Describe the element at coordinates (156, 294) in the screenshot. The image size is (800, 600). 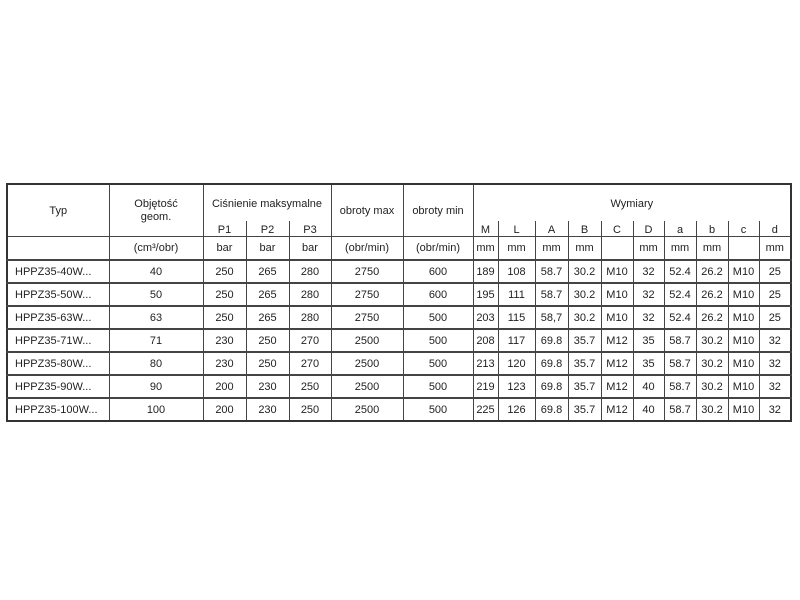
I see `value-cell: 50` at that location.